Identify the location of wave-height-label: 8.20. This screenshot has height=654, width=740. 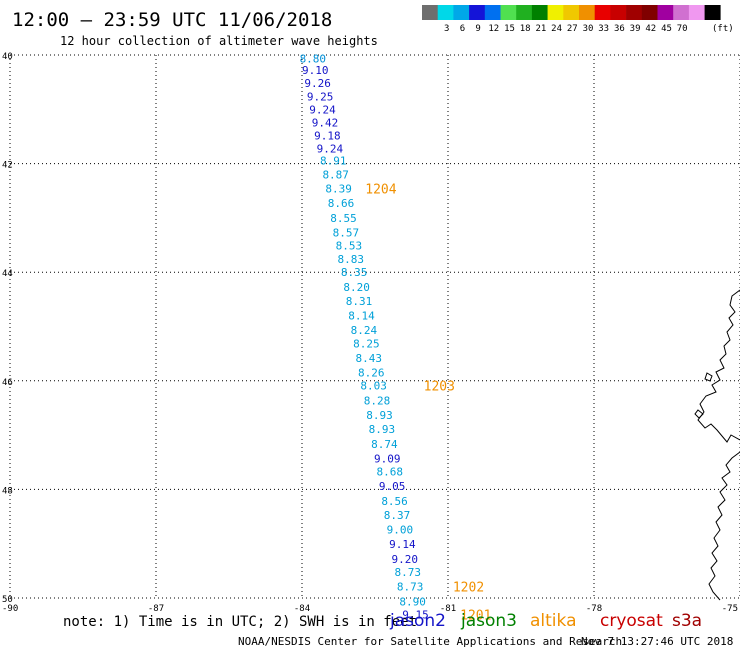
(356, 287).